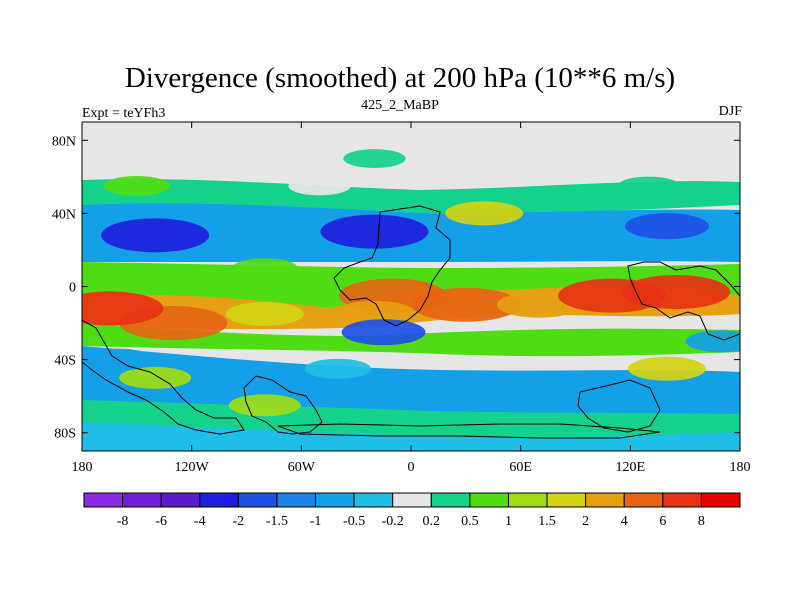 This screenshot has height=600, width=800. Describe the element at coordinates (393, 521) in the screenshot. I see `colorbar-label: -0.2` at that location.